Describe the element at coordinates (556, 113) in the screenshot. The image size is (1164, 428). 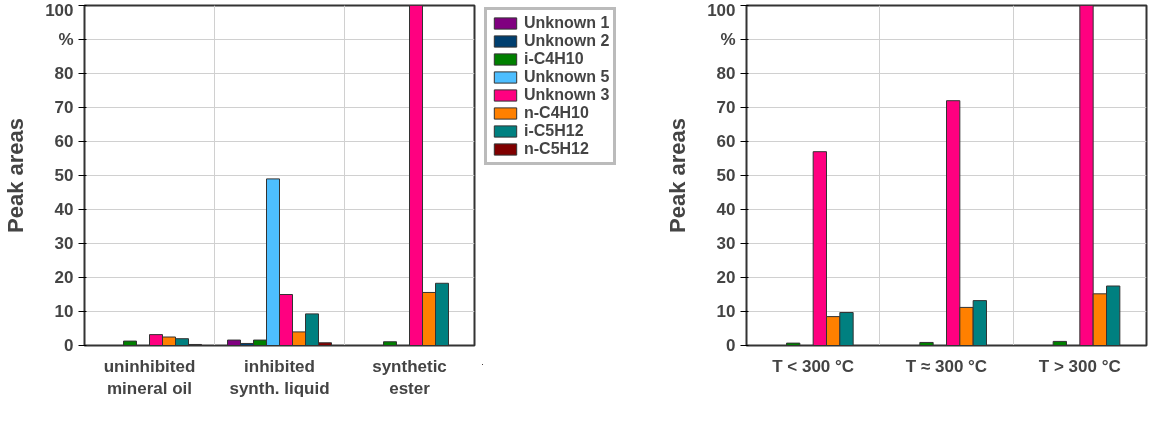
I see `legend-label: n-C4H10` at that location.